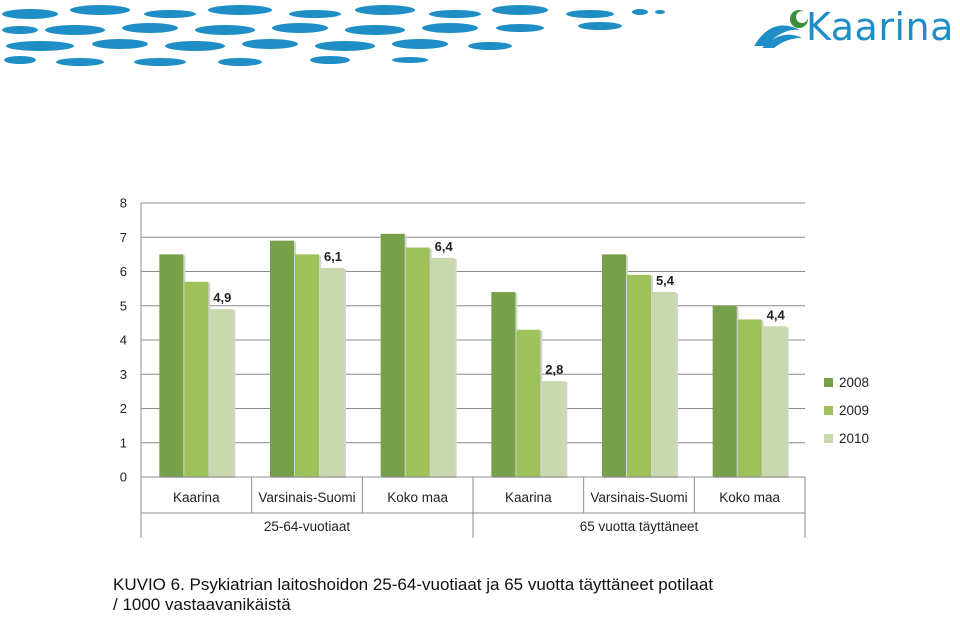  I want to click on y-tick-label: 6, so click(123, 271).